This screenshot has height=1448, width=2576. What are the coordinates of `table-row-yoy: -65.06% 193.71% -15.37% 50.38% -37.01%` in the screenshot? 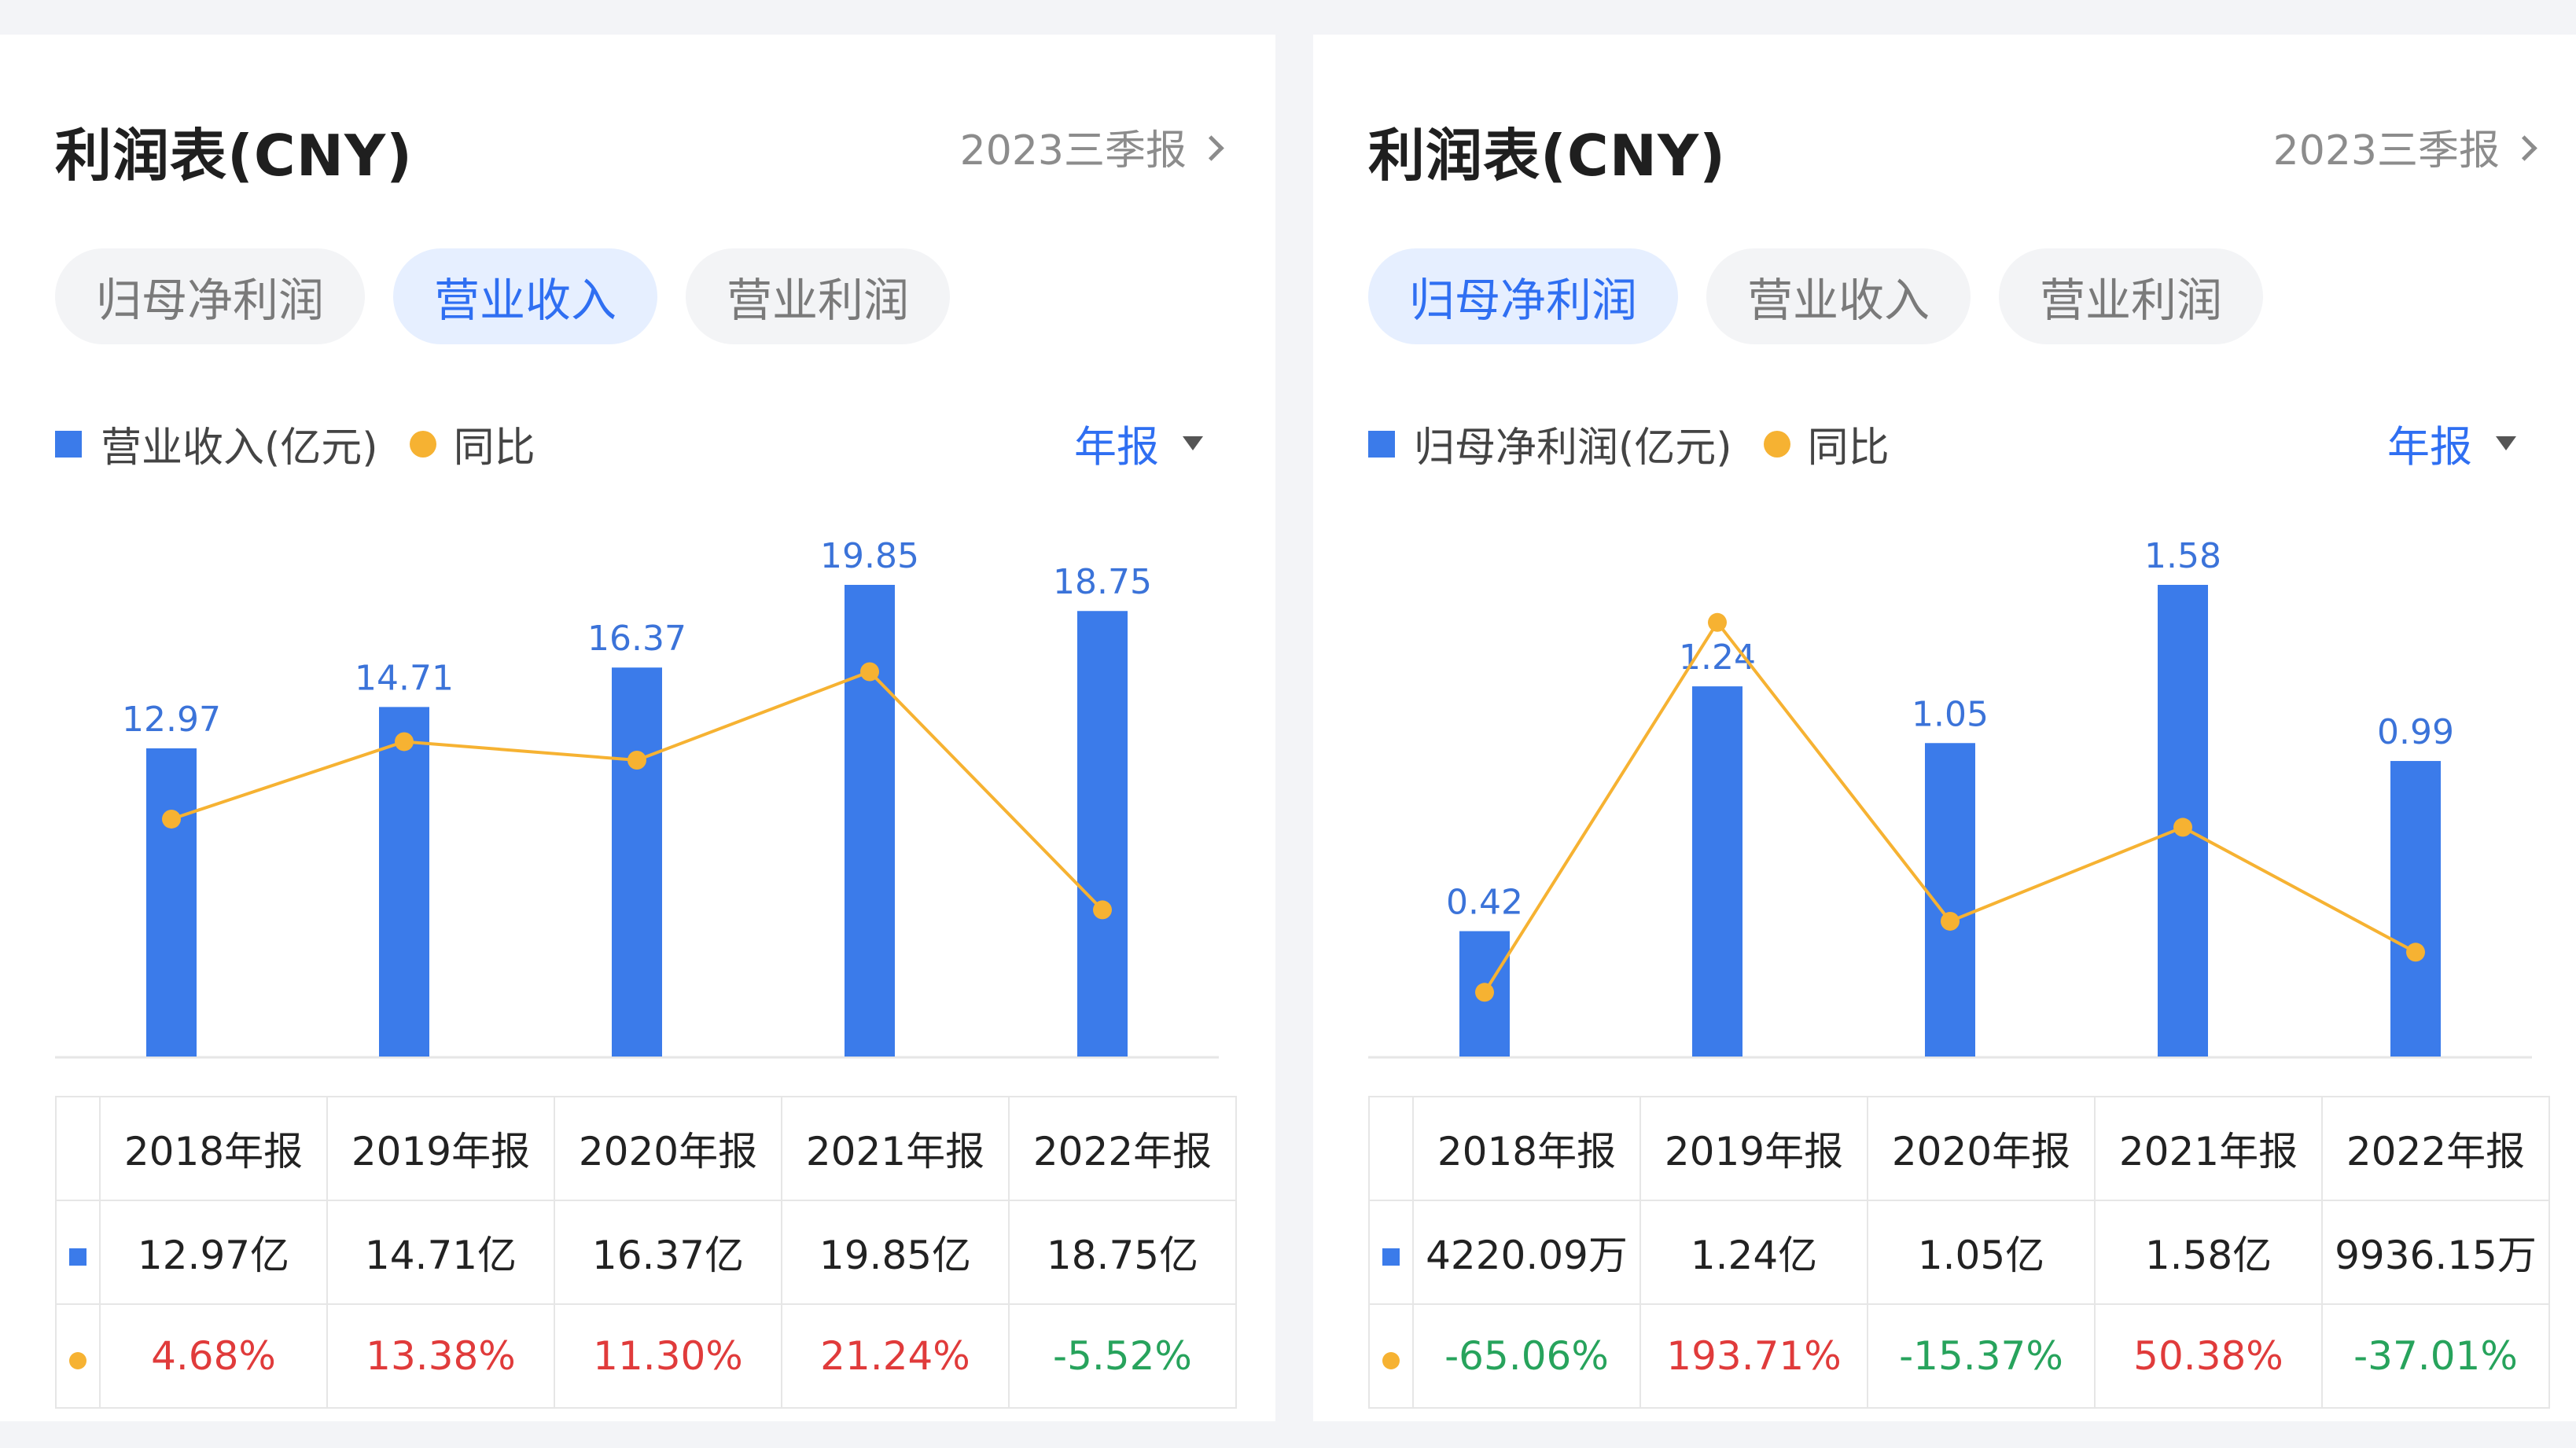 It's located at (1959, 1356).